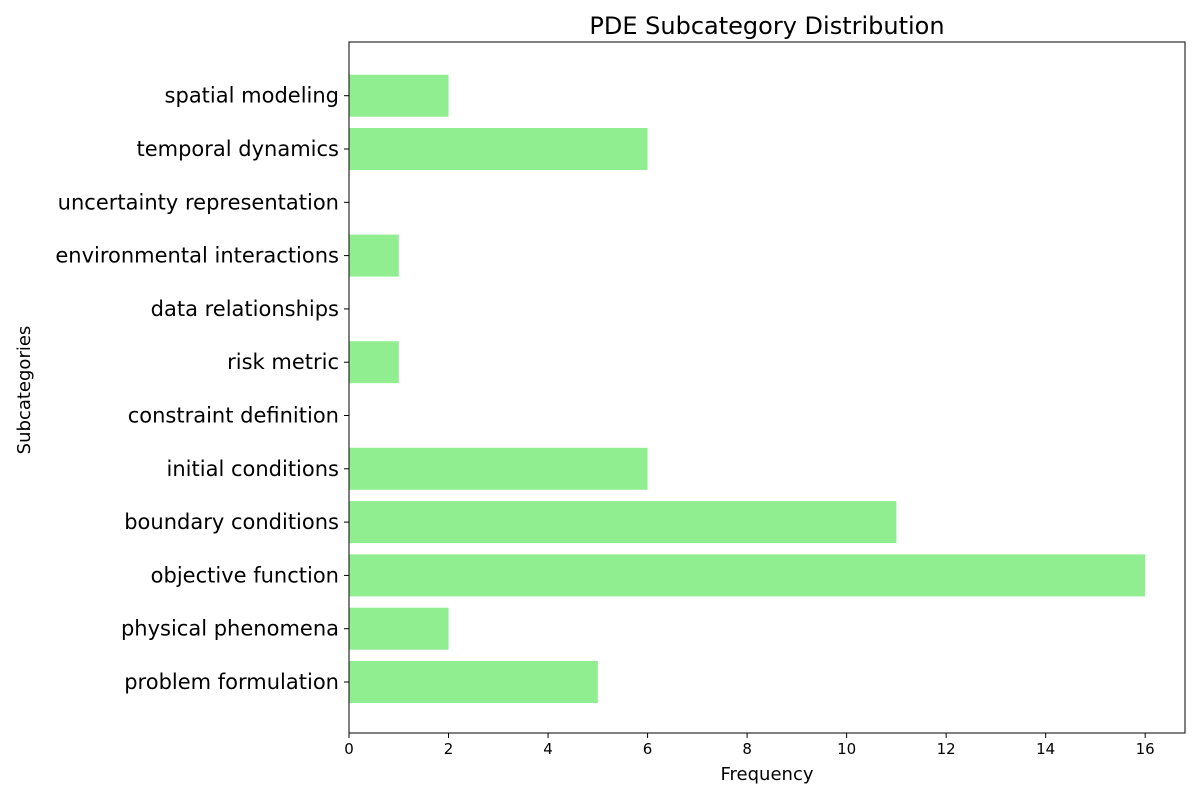  What do you see at coordinates (747, 749) in the screenshot?
I see `x-tick-label-8: 8` at bounding box center [747, 749].